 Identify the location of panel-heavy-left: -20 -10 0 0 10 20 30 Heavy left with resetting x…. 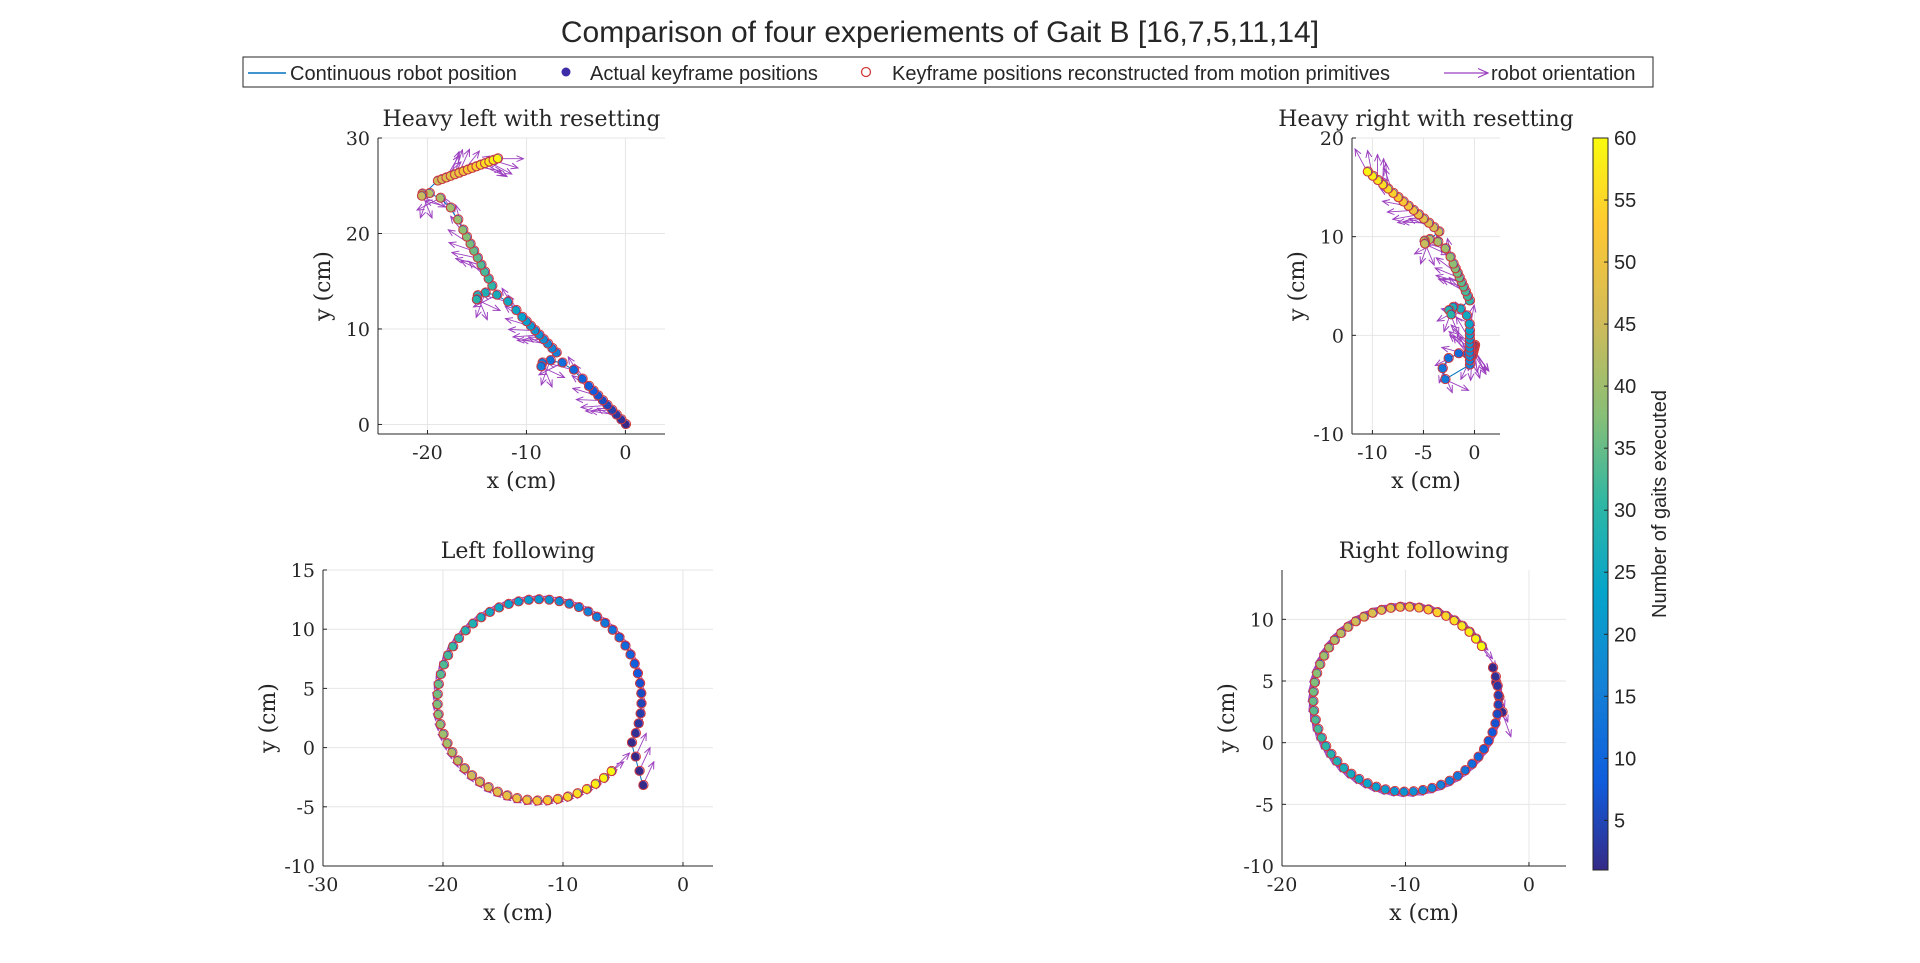
(488, 300).